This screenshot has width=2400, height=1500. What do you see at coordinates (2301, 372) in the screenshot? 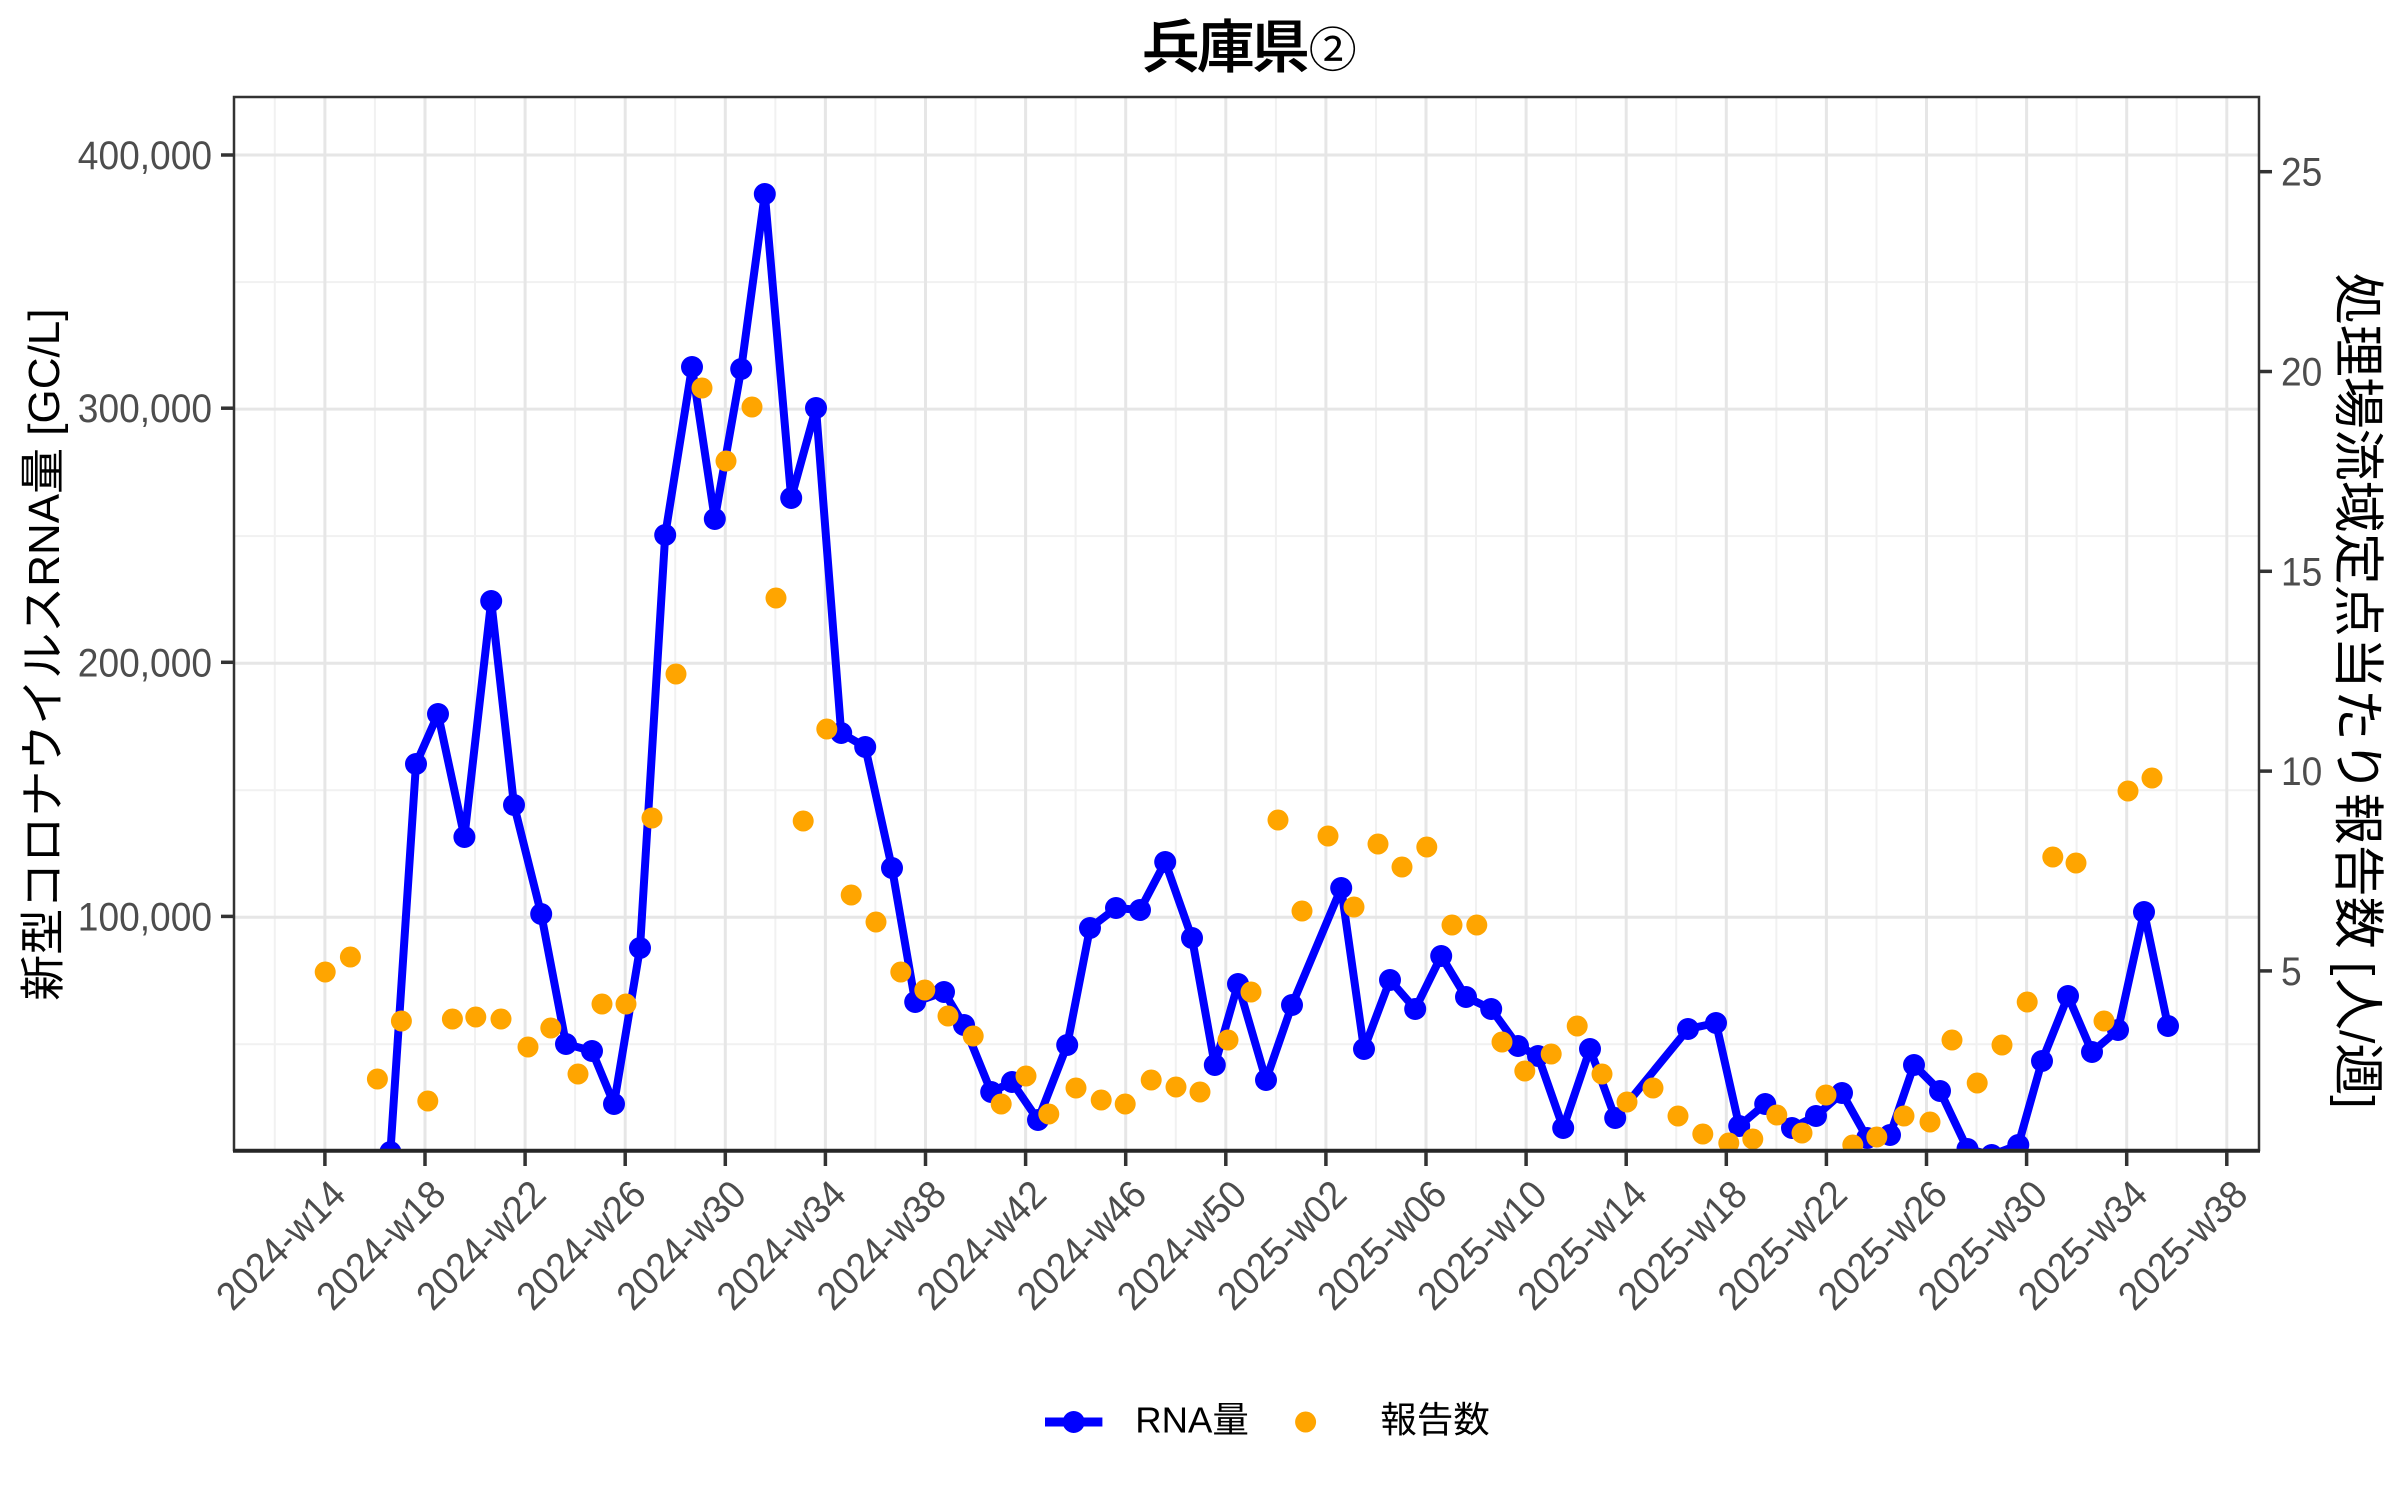
I see `svg-text: 20` at bounding box center [2301, 372].